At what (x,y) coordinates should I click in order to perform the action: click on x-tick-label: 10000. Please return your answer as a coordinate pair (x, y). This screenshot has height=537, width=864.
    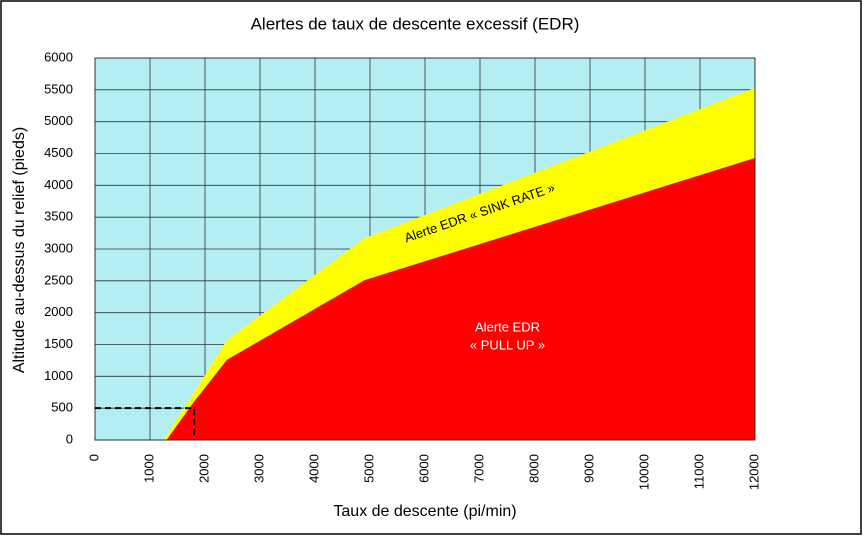
    Looking at the image, I should click on (643, 472).